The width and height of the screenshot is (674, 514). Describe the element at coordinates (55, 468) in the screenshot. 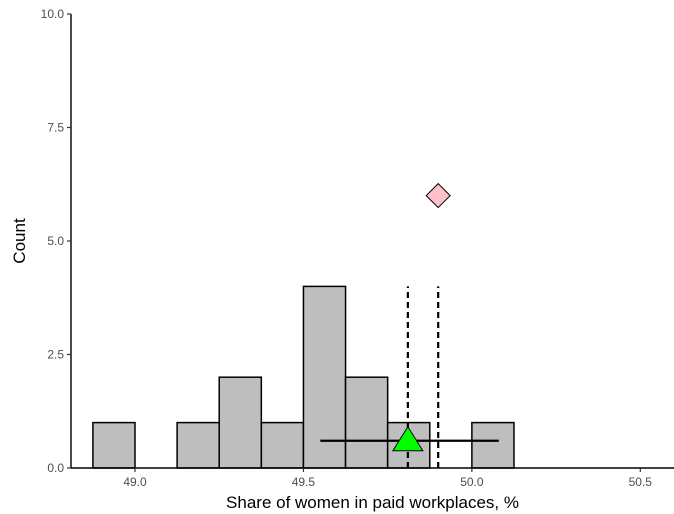

I see `y-tick-label: 0.0` at that location.